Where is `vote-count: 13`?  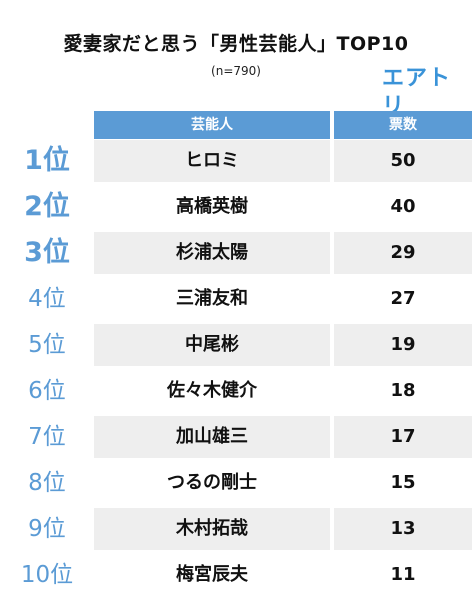
vote-count: 13 is located at coordinates (403, 529).